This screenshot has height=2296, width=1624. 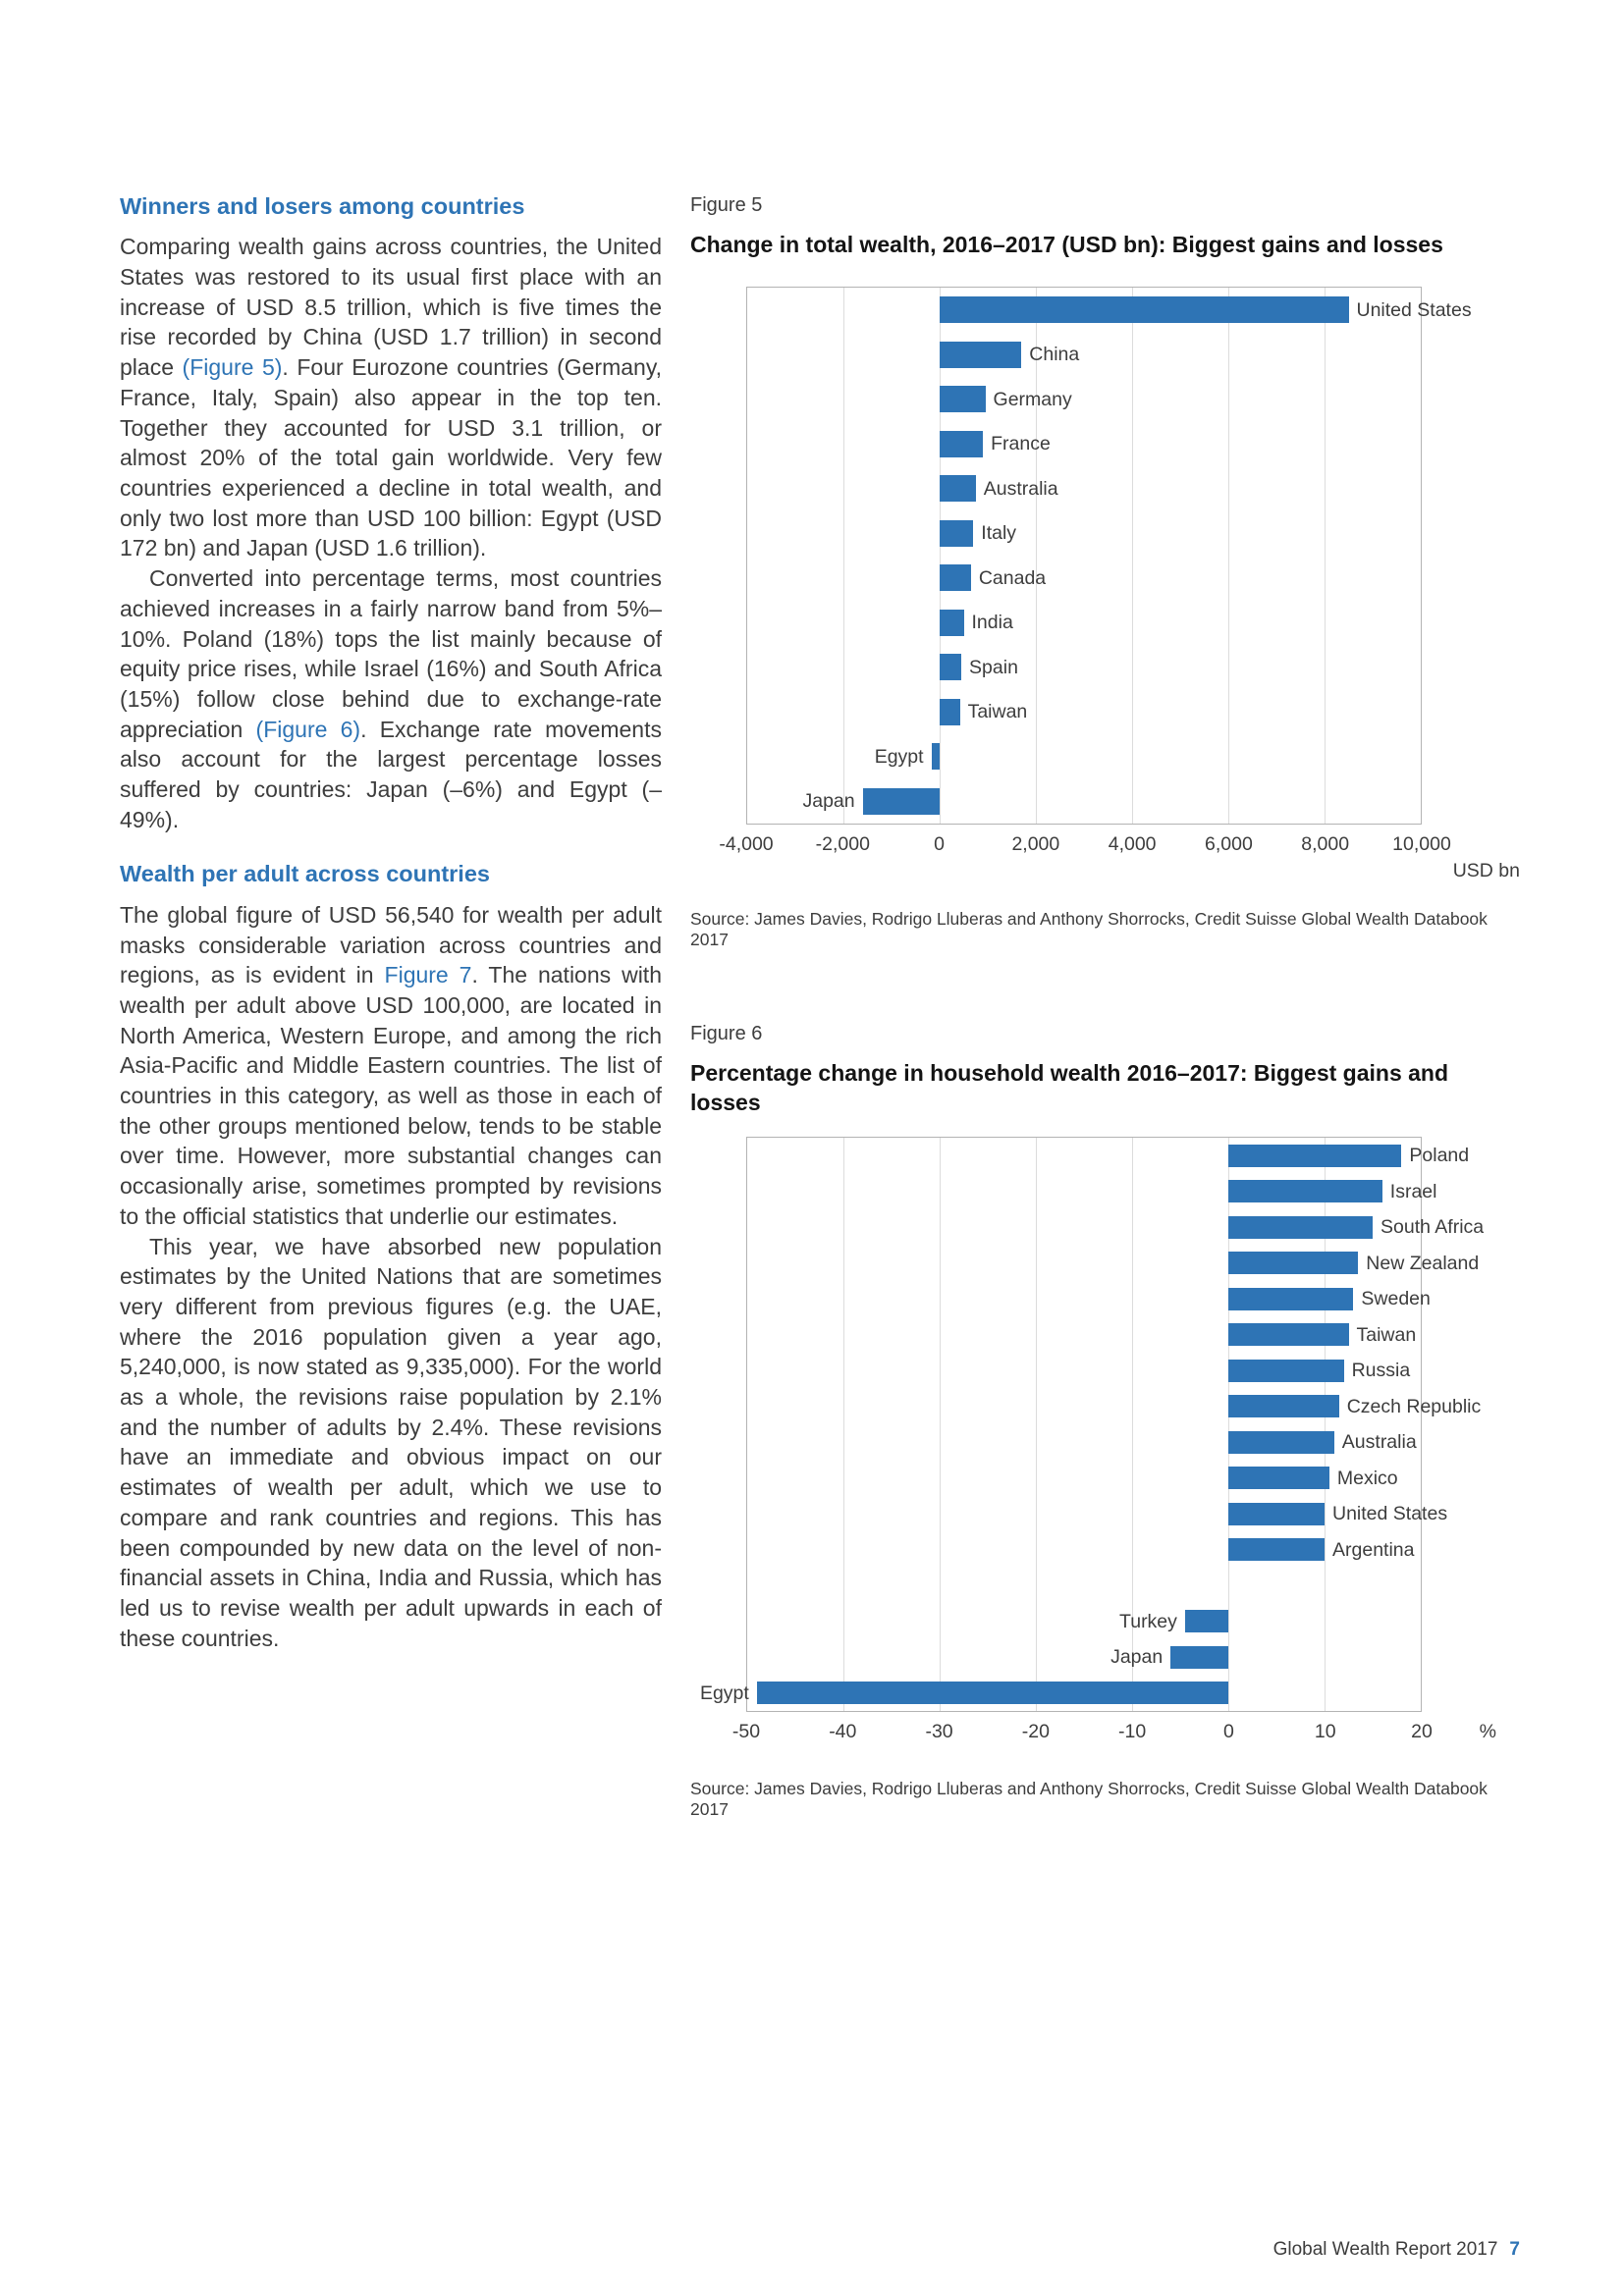 I want to click on axis-unit-label: %, so click(x=1487, y=1731).